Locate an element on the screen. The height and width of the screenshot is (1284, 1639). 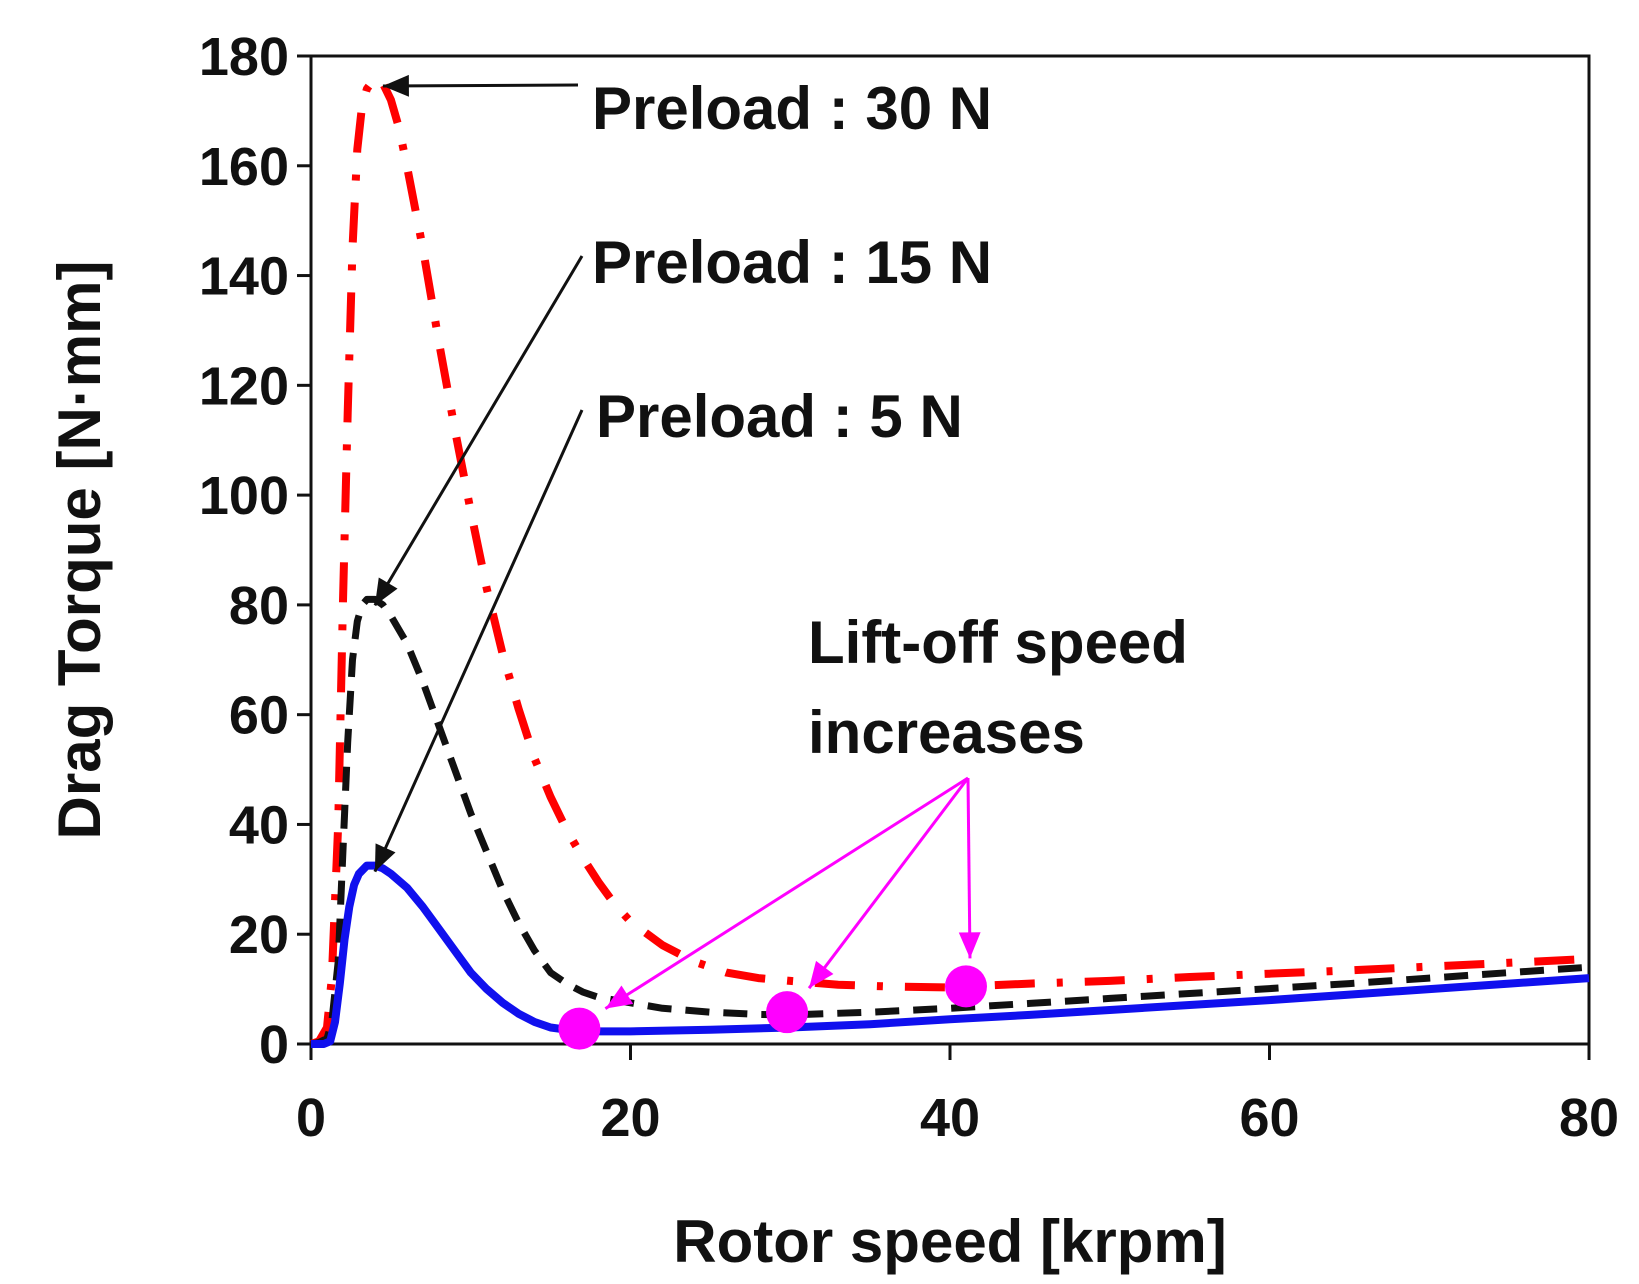
x-tick-label: 60 is located at coordinates (1269, 1118).